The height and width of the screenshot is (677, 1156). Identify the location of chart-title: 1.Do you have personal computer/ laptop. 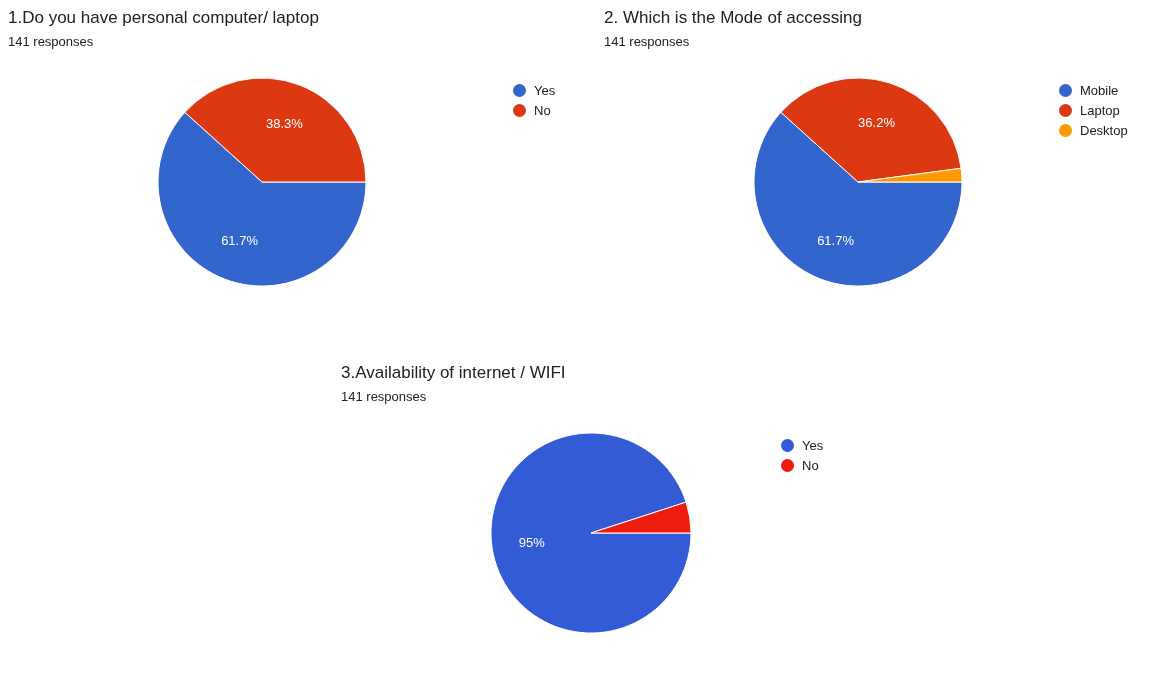
(164, 18).